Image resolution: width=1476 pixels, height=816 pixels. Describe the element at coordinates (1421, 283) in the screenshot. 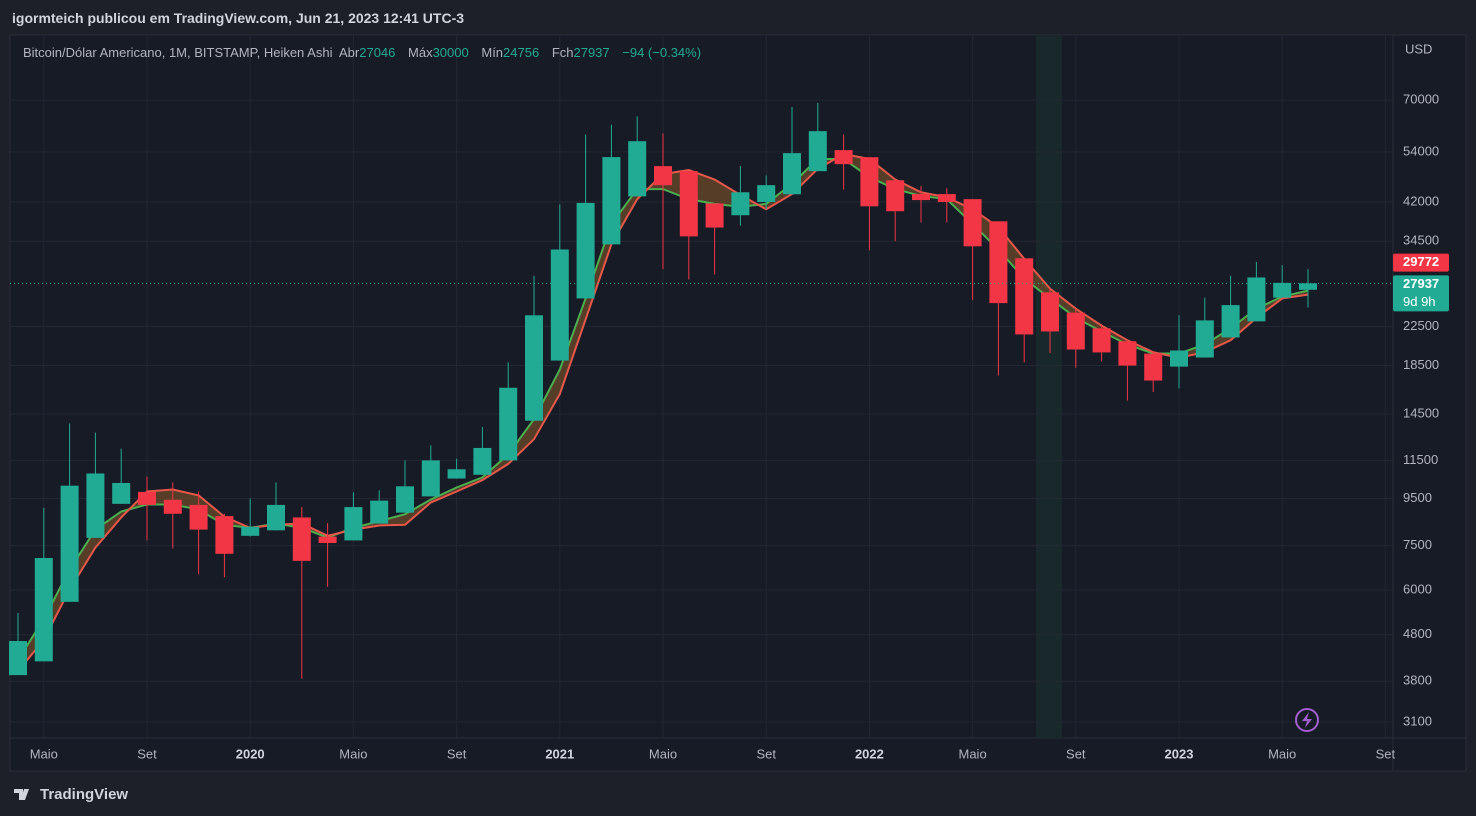

I see `last-price-label: 27937` at that location.